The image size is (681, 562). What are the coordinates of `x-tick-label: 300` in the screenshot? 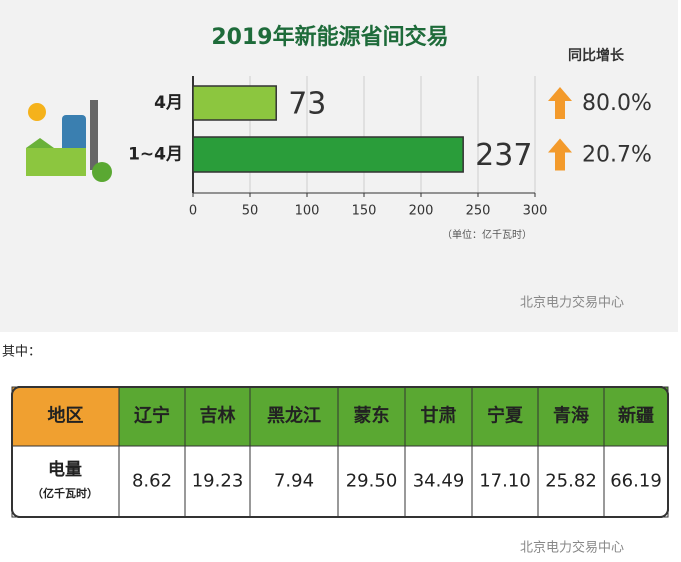 It's located at (535, 211).